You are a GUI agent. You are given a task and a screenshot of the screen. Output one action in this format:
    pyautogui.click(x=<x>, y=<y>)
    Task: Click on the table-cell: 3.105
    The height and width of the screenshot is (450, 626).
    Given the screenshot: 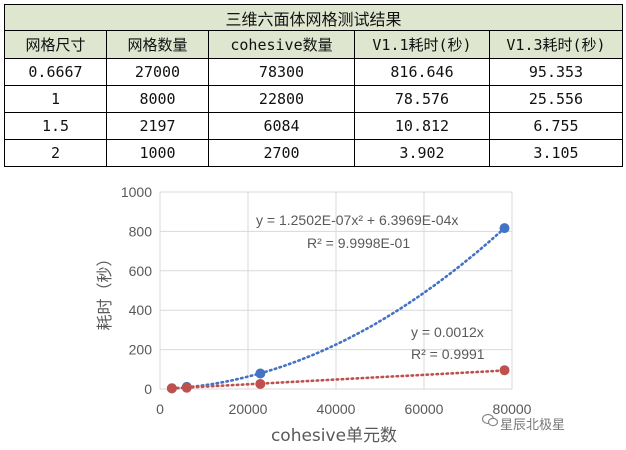 What is the action you would take?
    pyautogui.click(x=556, y=153)
    